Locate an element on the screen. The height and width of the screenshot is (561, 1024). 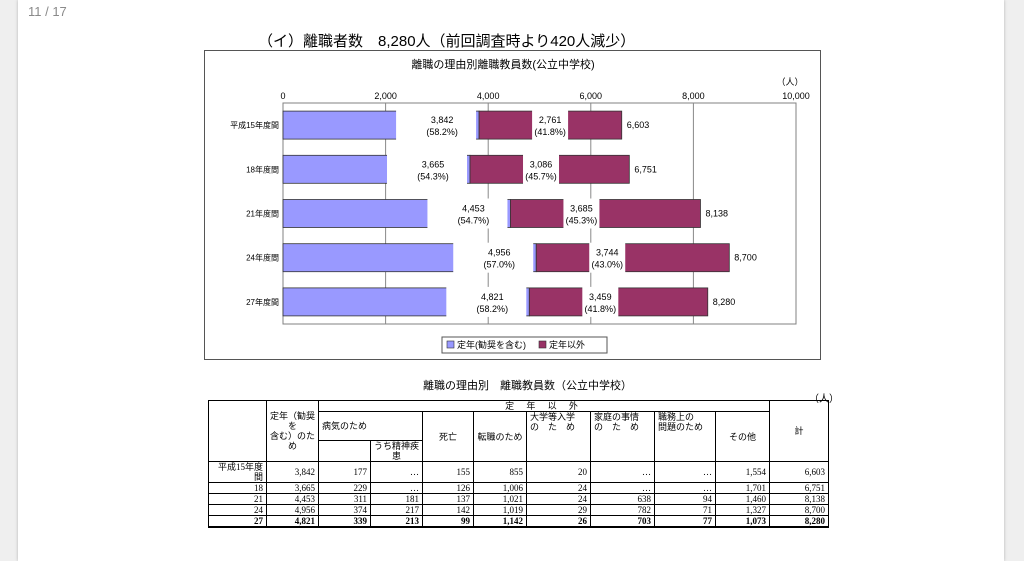
table-cell: 3,842 is located at coordinates (292, 472).